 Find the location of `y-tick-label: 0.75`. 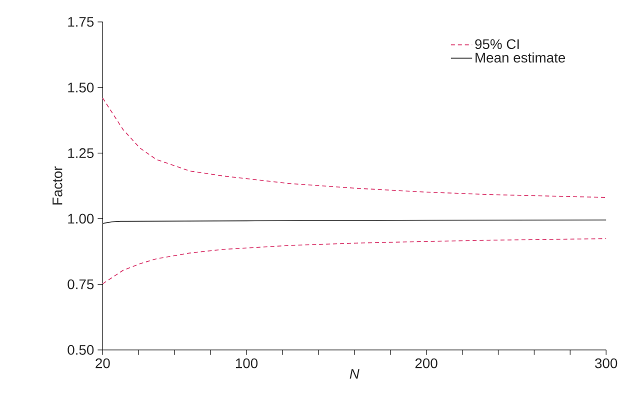

y-tick-label: 0.75 is located at coordinates (81, 285).